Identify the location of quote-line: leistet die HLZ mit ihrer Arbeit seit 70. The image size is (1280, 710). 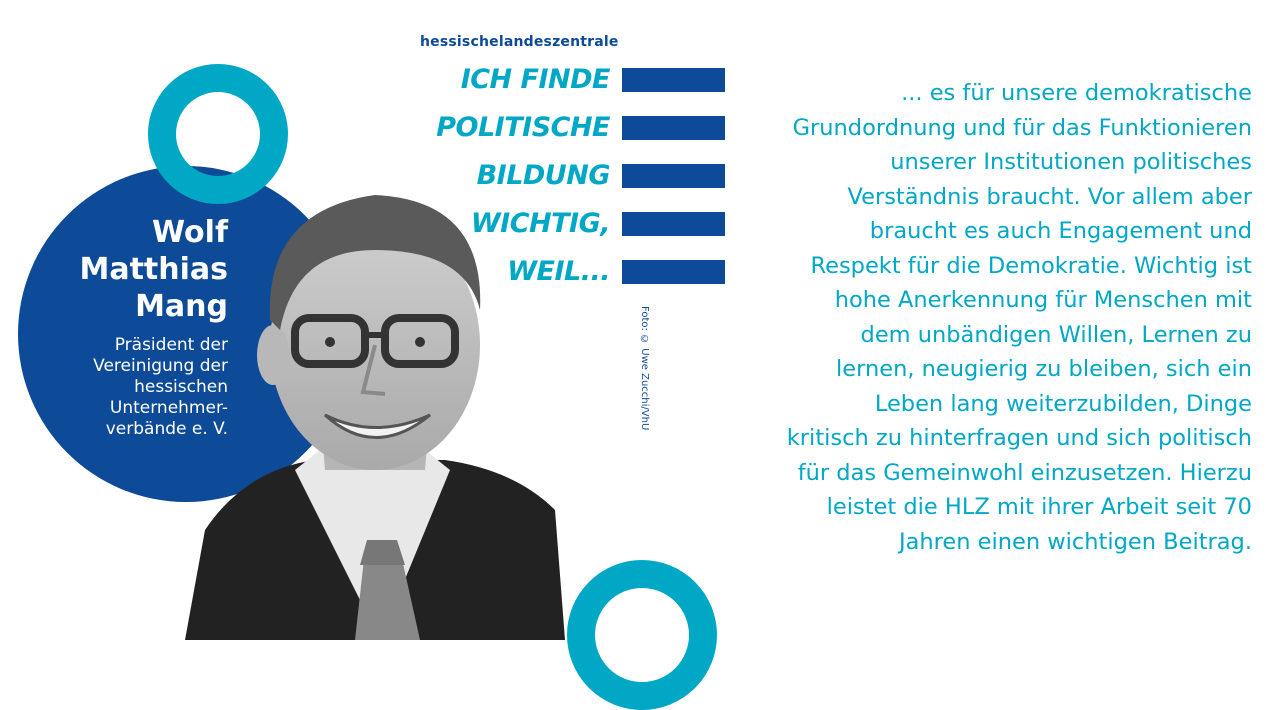
(1039, 507).